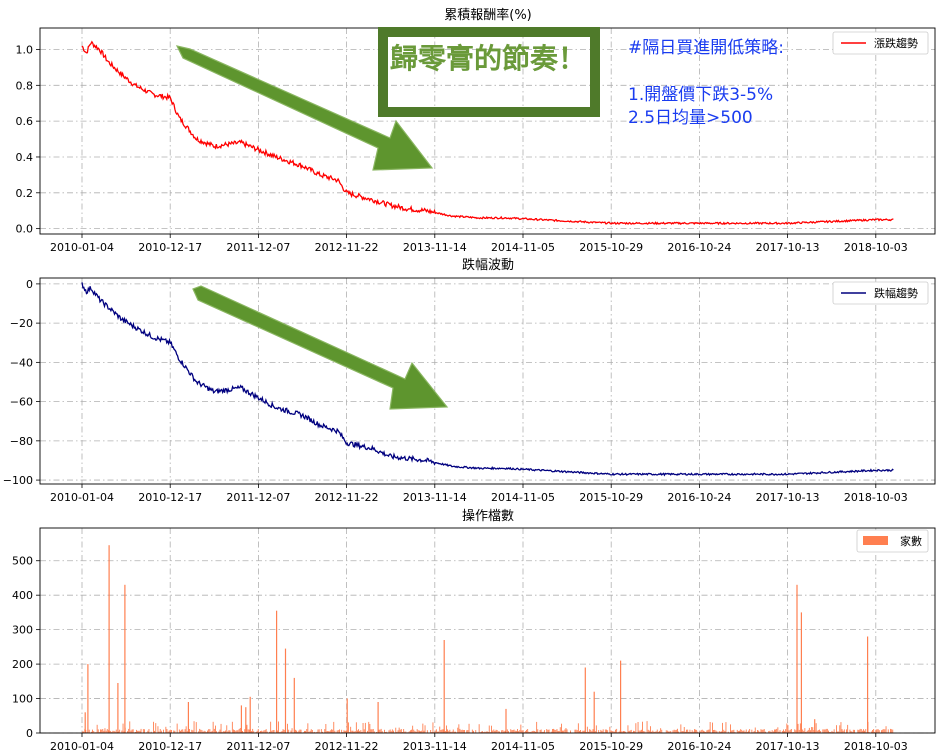 This screenshot has height=756, width=944. What do you see at coordinates (435, 247) in the screenshot?
I see `xtick-label: 2013-11-14` at bounding box center [435, 247].